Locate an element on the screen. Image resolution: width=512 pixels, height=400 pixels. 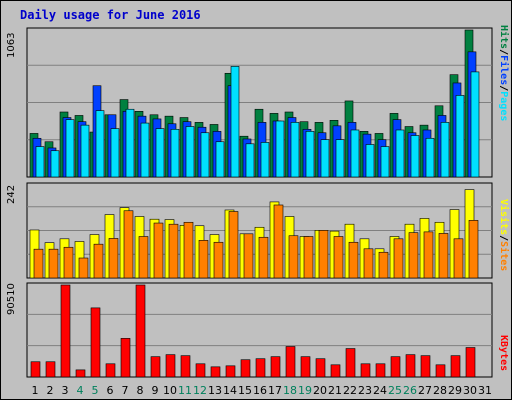
legend-visits: Visits is located at coordinates (503, 217).